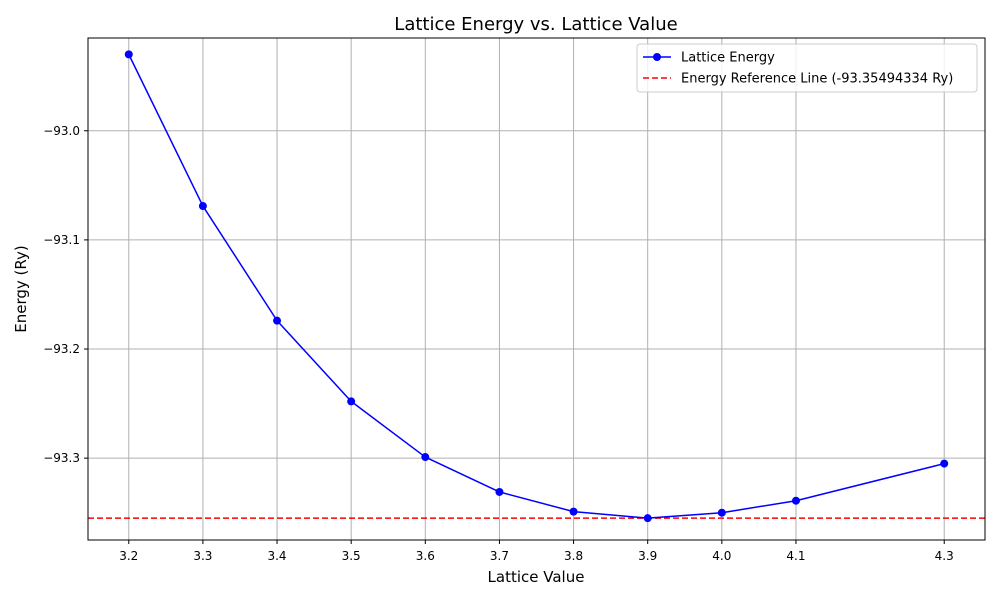 The image size is (1000, 600). I want to click on legend-box, so click(807, 68).